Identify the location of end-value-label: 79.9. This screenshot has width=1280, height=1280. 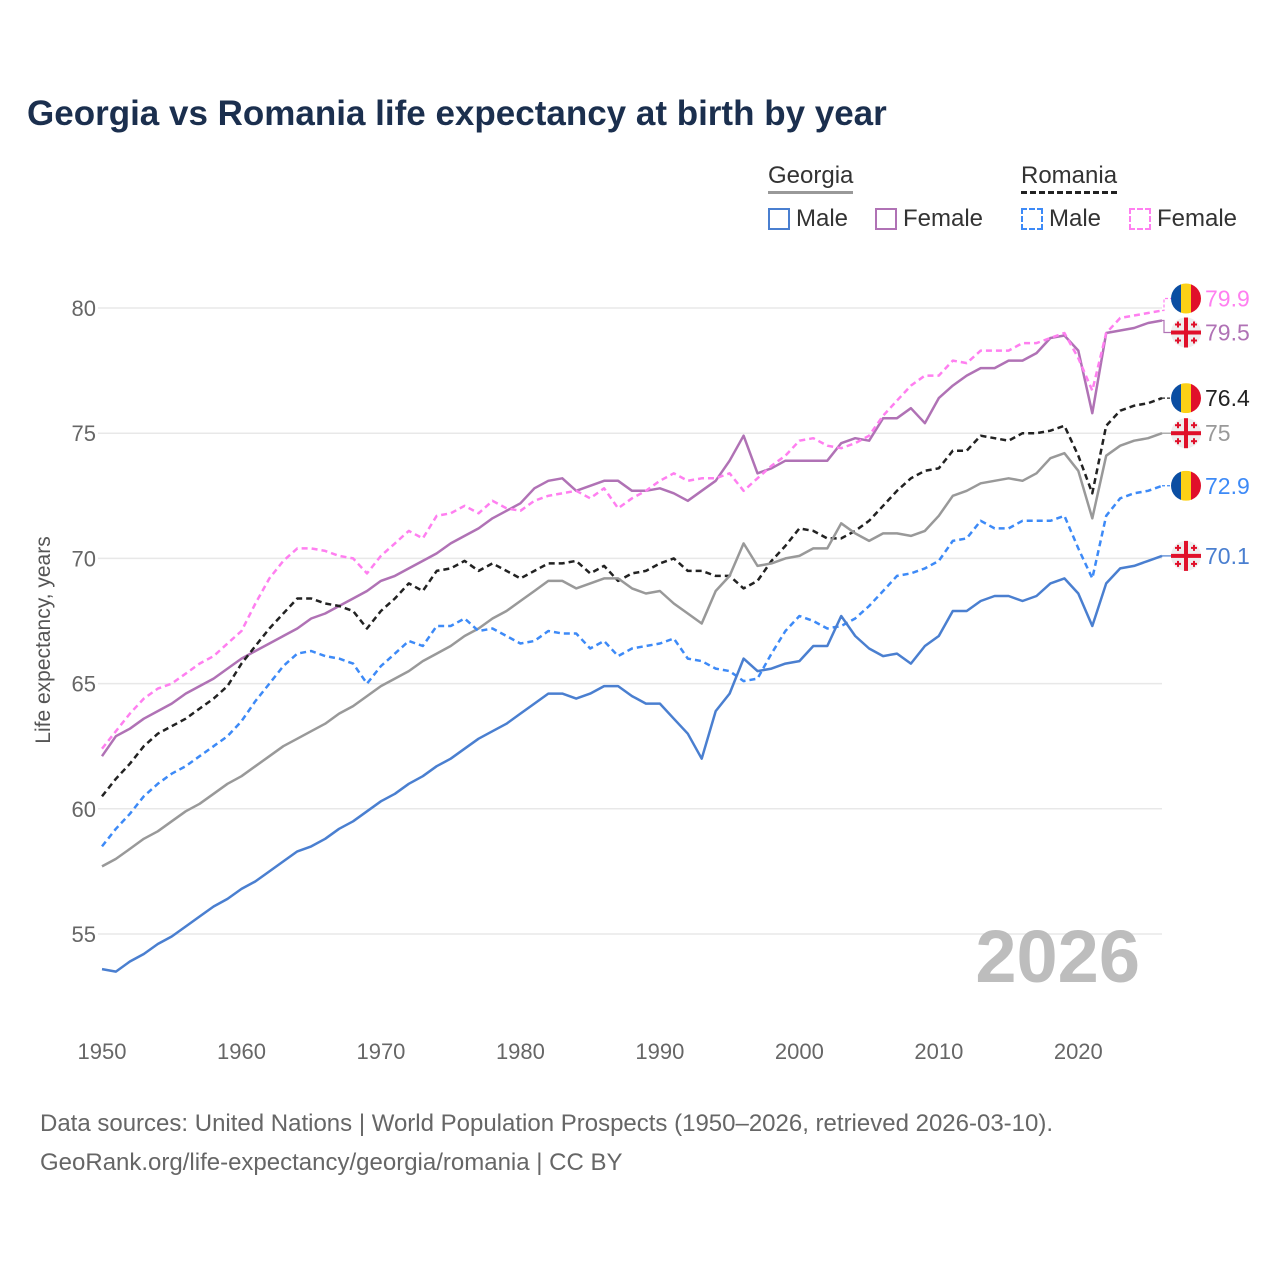
(1227, 299).